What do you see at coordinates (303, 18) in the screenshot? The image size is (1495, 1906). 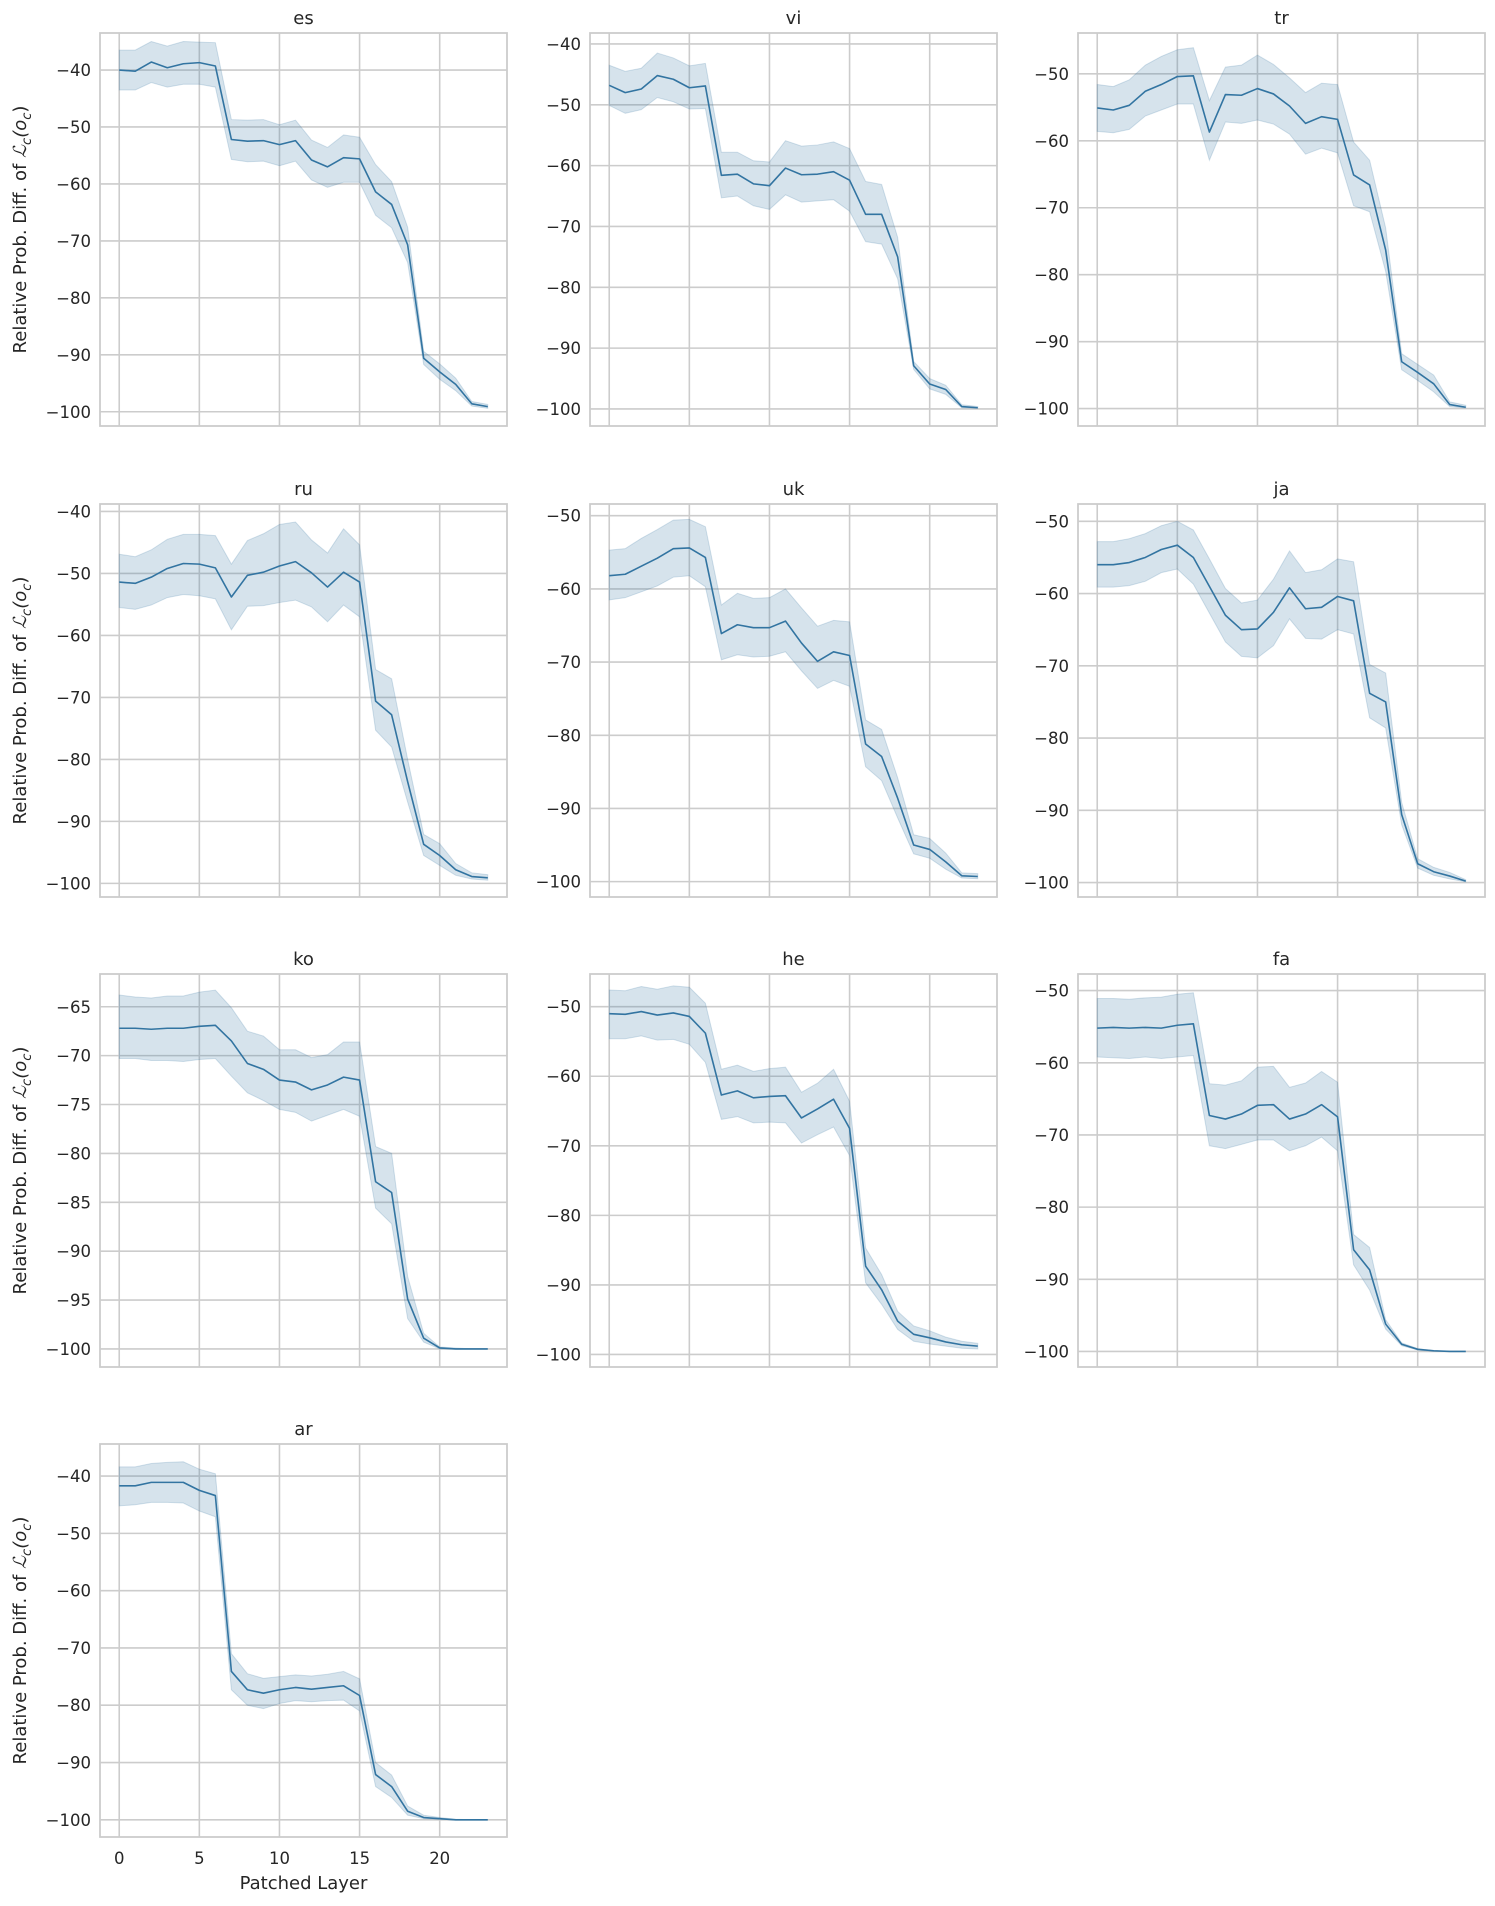 I see `subplot-title: es` at bounding box center [303, 18].